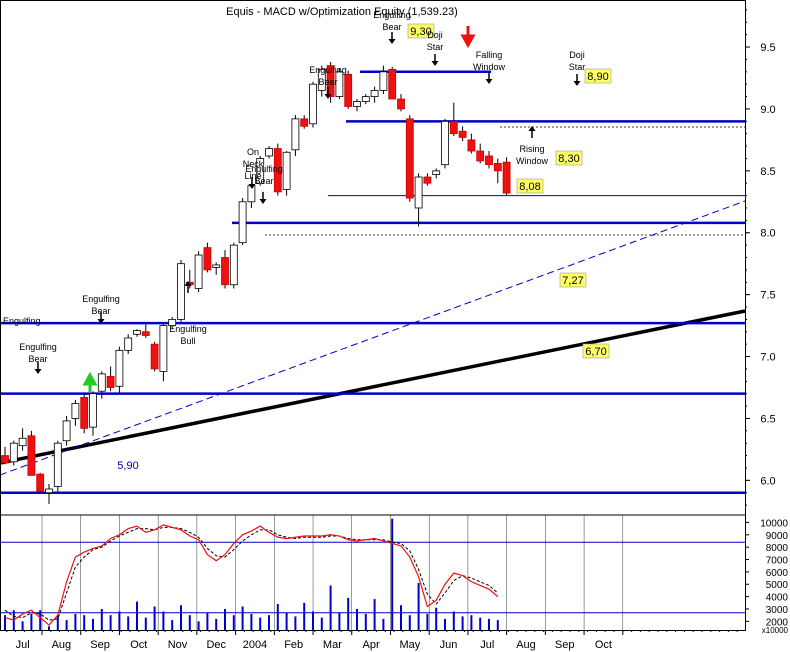  I want to click on volume-tick-label: 10000, so click(774, 523).